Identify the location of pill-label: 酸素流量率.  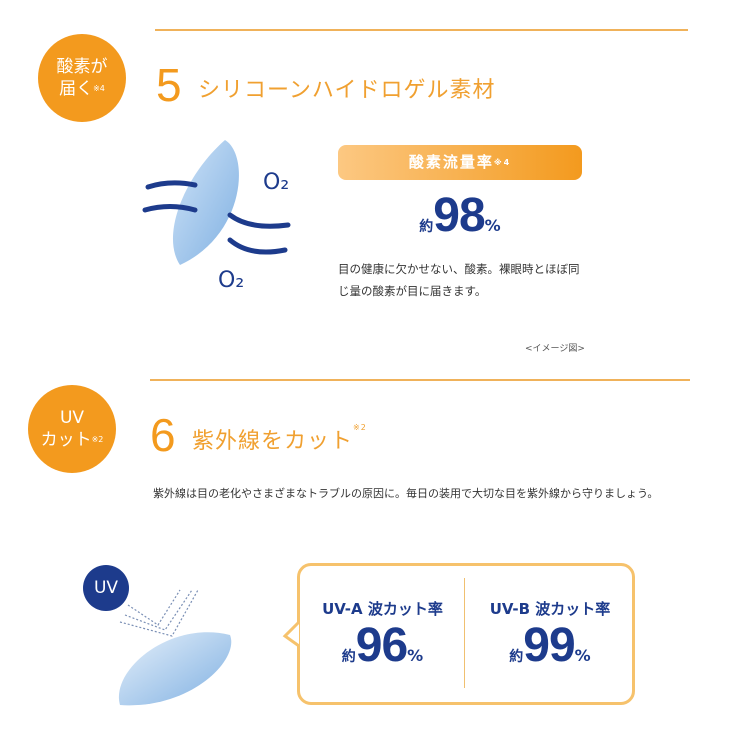
(451, 162).